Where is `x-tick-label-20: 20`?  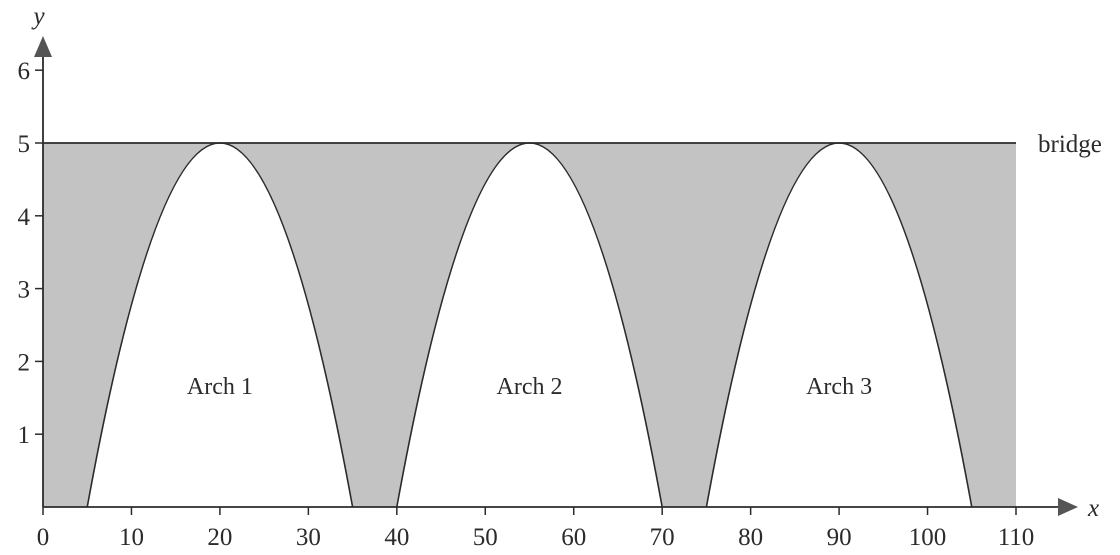 x-tick-label-20: 20 is located at coordinates (219, 537).